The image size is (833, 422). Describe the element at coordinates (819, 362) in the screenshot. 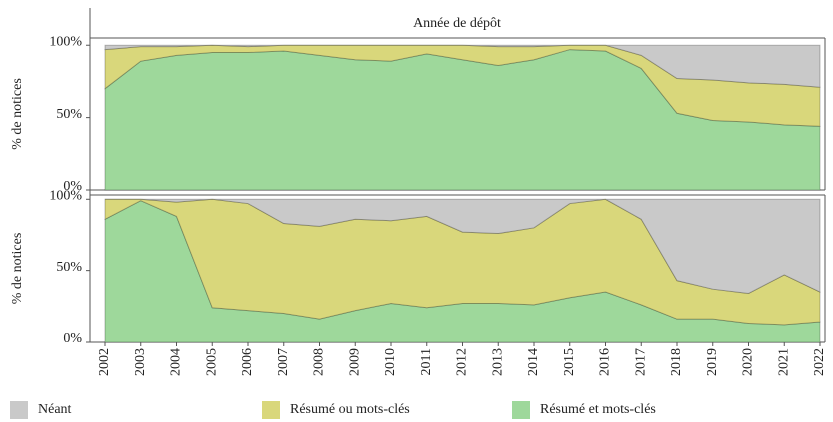

I see `x-tick-label: 2022` at that location.